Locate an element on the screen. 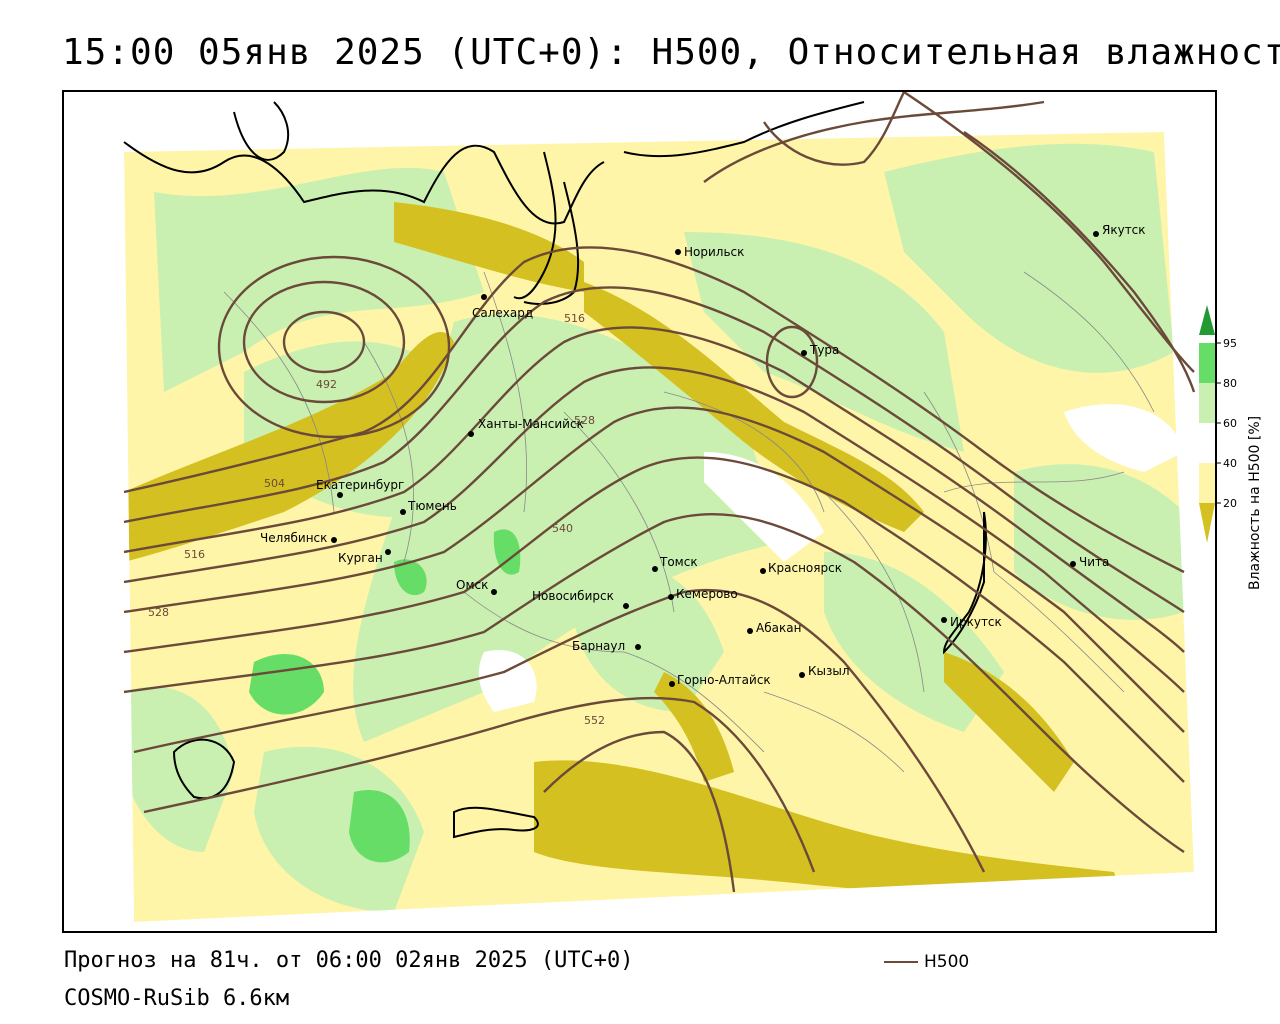  model-name: COSMO-RuSib 6.6км is located at coordinates (177, 998).